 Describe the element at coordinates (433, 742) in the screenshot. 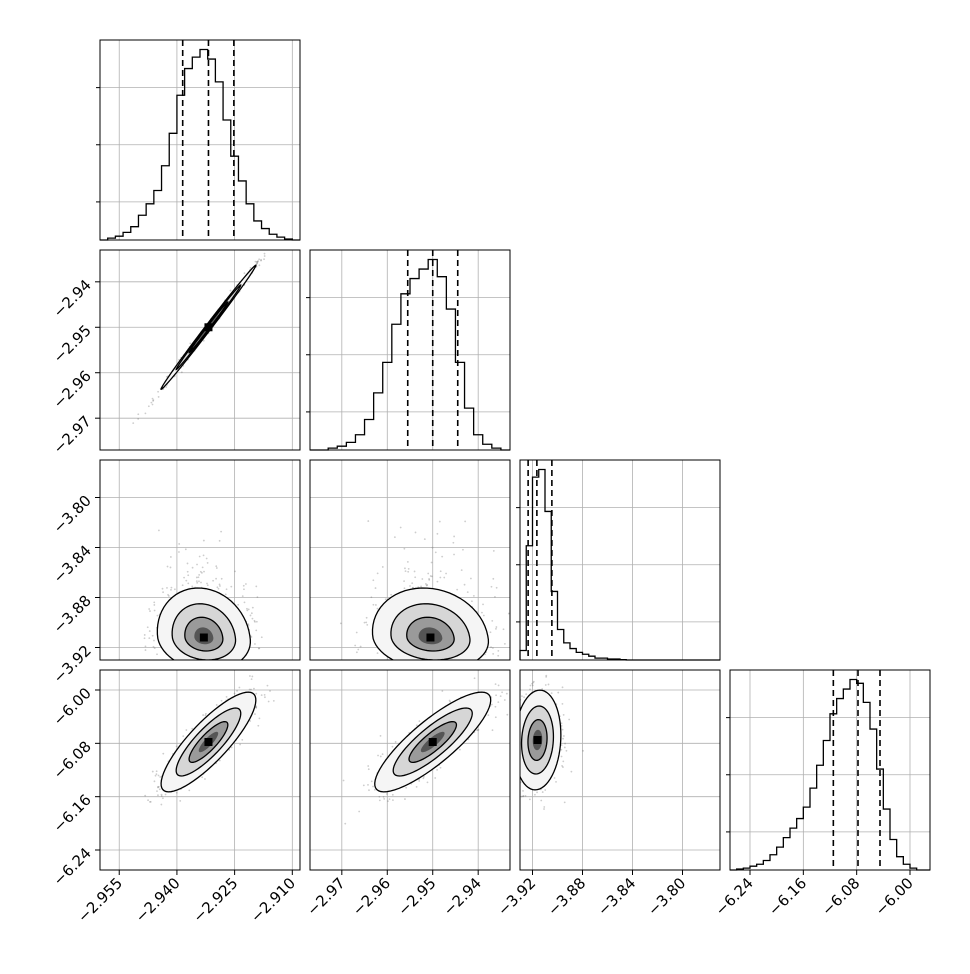

I see `density-peak` at that location.